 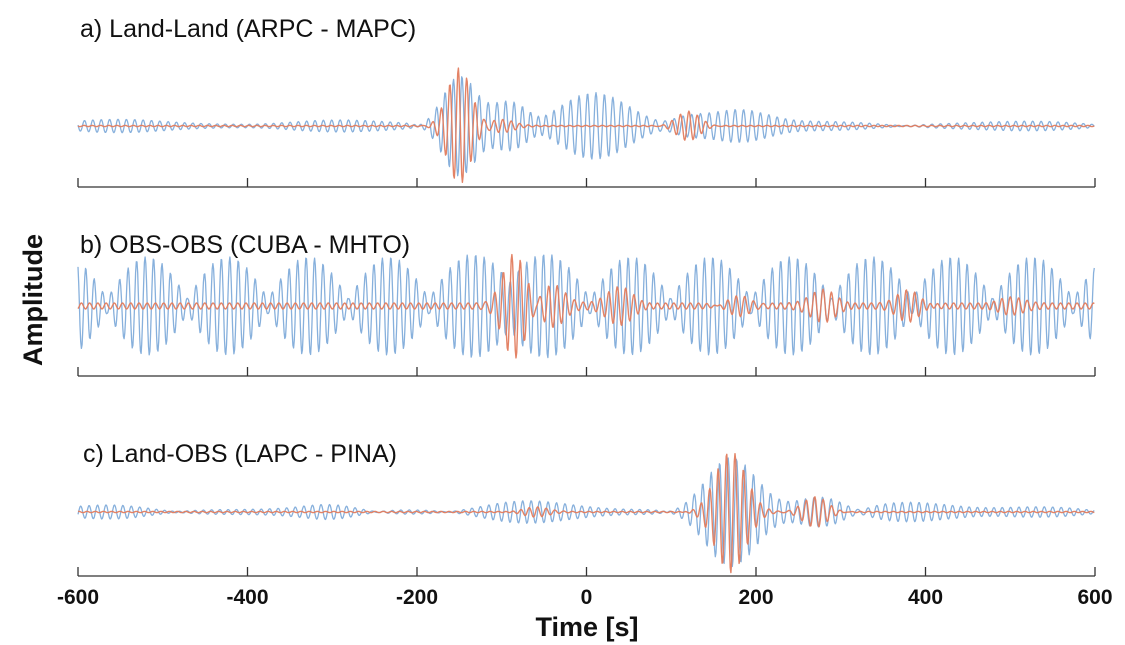 What do you see at coordinates (755, 597) in the screenshot?
I see `x-tick-label: 200` at bounding box center [755, 597].